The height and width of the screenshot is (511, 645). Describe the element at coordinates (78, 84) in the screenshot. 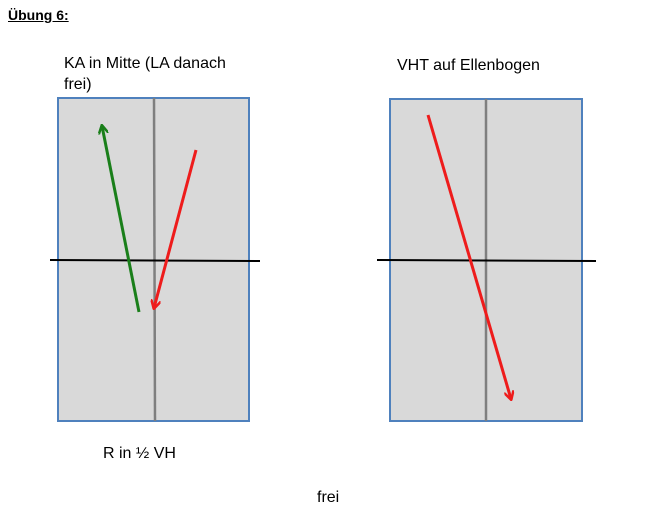

I see `left-caption-line-2: frei)` at that location.